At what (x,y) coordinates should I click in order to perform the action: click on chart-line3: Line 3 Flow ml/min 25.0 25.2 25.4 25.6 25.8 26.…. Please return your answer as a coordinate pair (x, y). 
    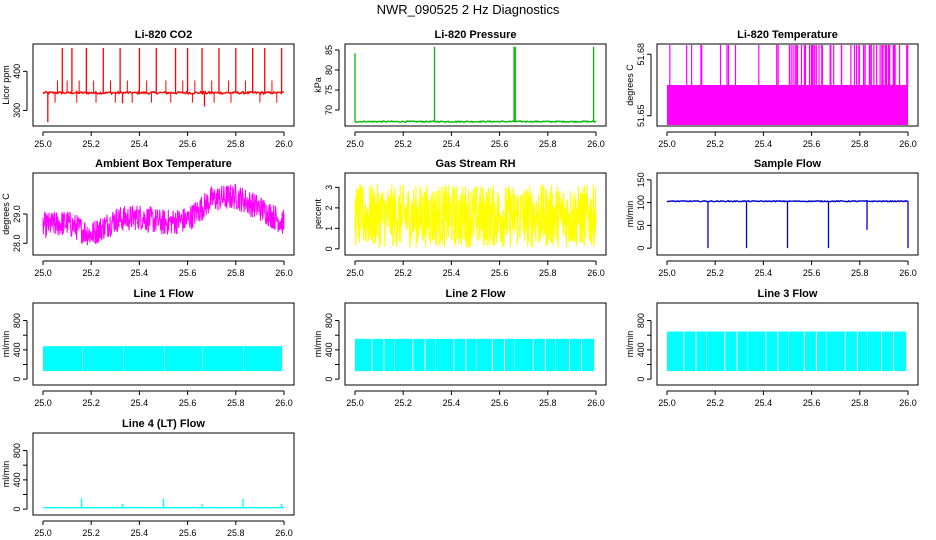
    Looking at the image, I should click on (772, 348).